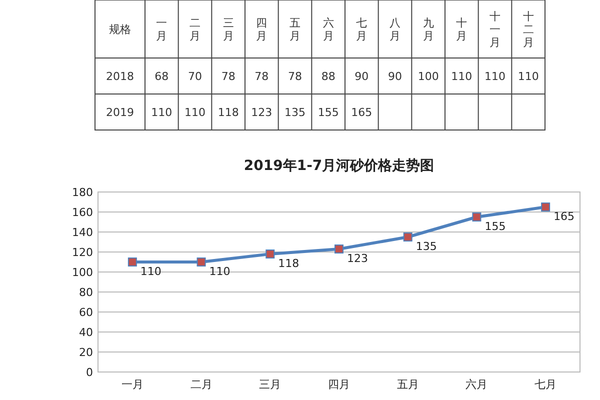  I want to click on y-tick-label: 60, so click(86, 312).